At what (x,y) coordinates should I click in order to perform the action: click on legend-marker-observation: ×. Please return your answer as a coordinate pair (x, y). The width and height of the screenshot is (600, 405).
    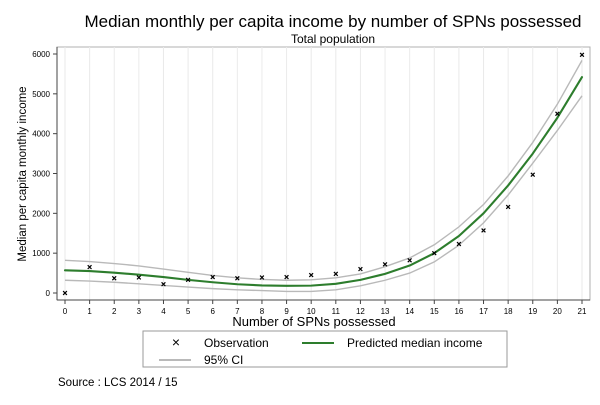
    Looking at the image, I should click on (176, 342).